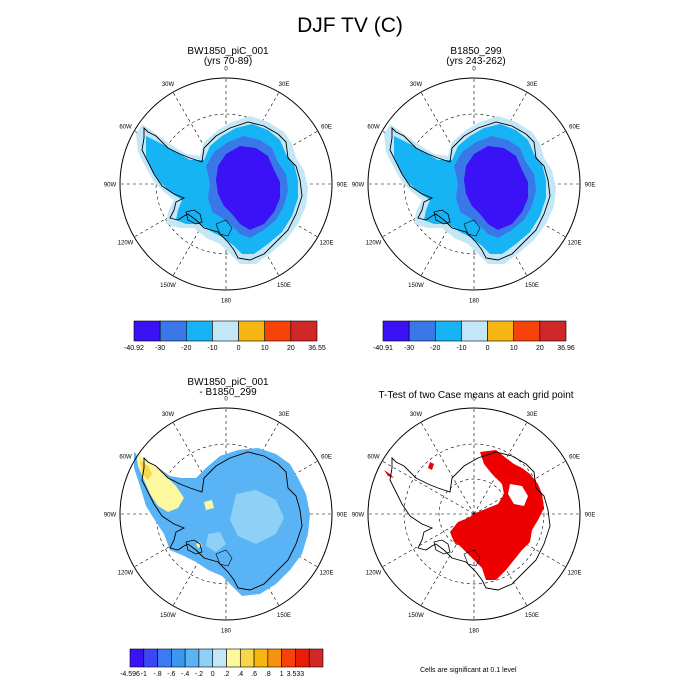 The height and width of the screenshot is (700, 700). I want to click on panel-1-title-line1: BW1850_piC_001, so click(228, 51).